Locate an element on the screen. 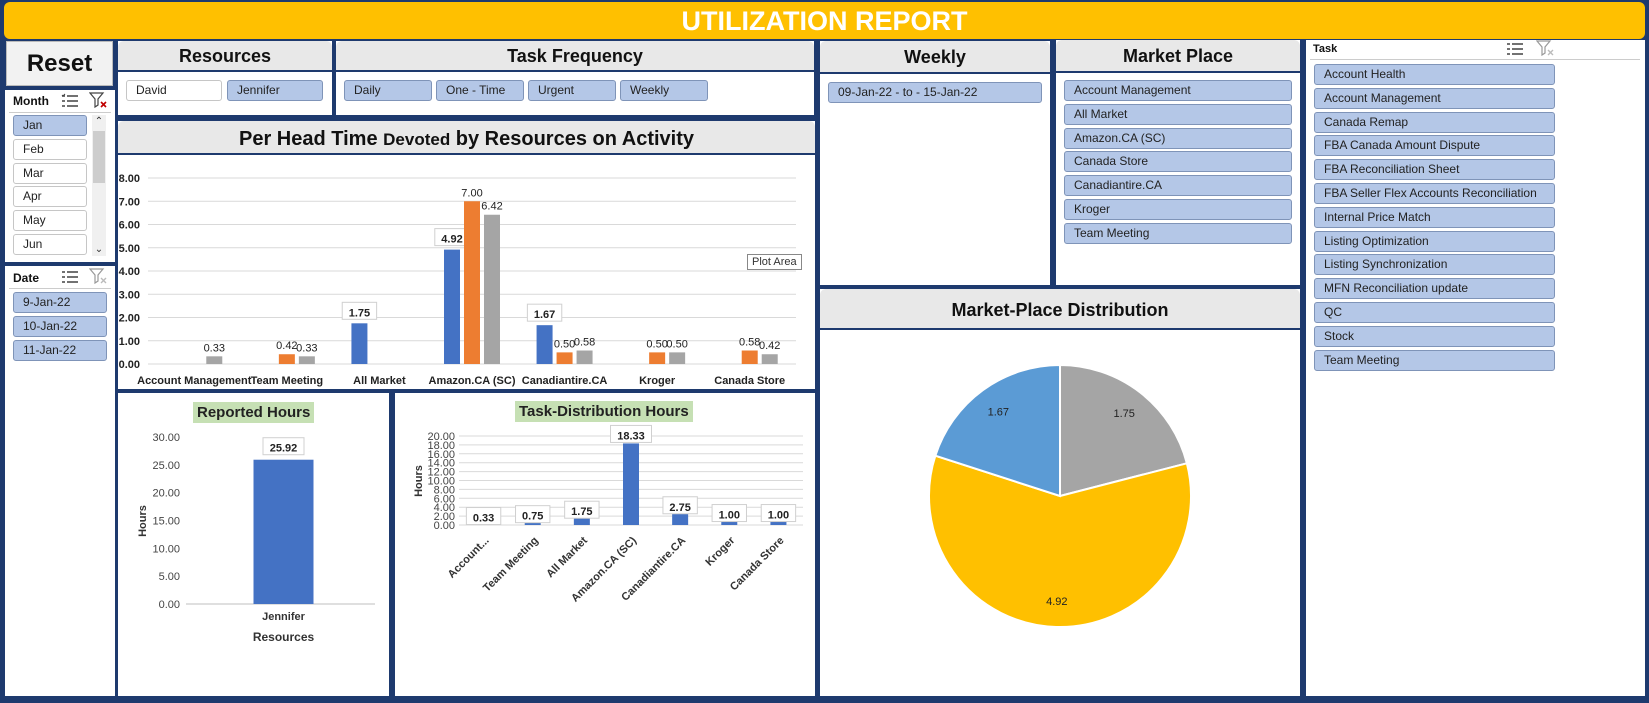  reset-button: Reset is located at coordinates (59, 63).